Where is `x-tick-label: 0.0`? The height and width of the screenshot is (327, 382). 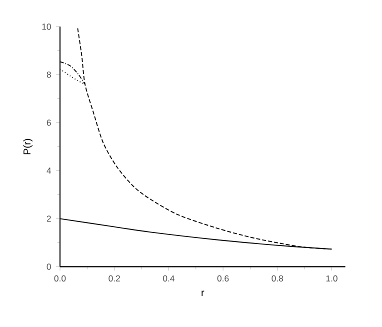
x-tick-label: 0.0 is located at coordinates (60, 278).